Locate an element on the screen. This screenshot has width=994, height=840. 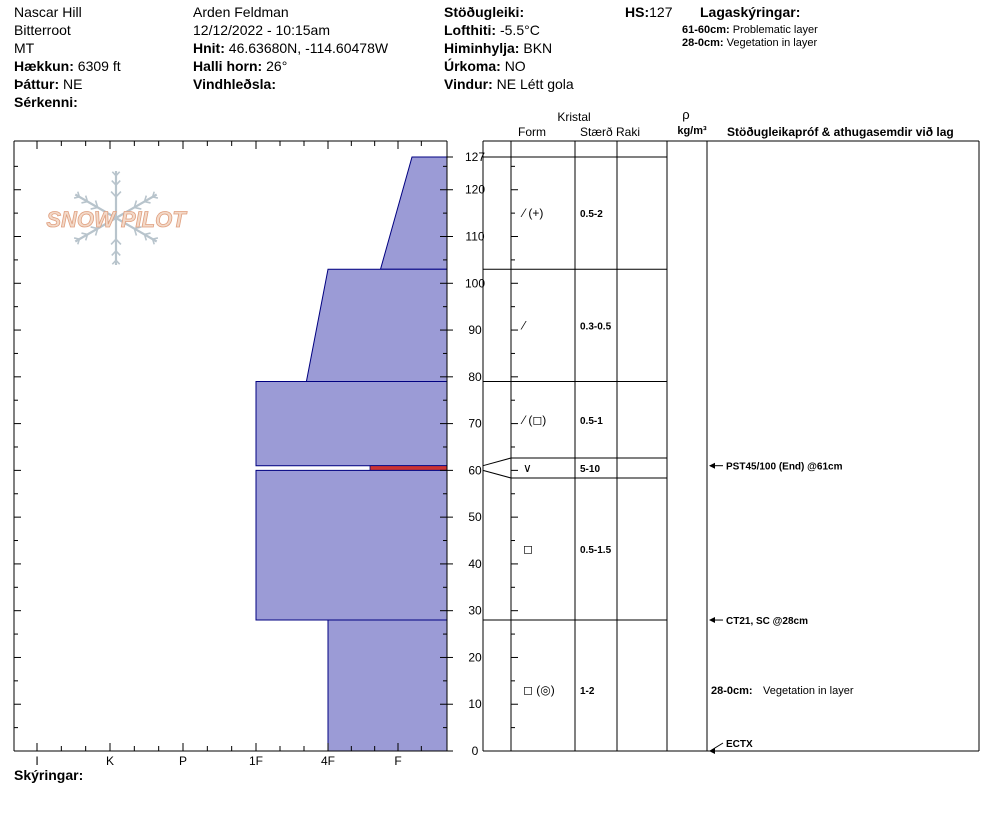
snowflake-arm is located at coordinates (136, 206).